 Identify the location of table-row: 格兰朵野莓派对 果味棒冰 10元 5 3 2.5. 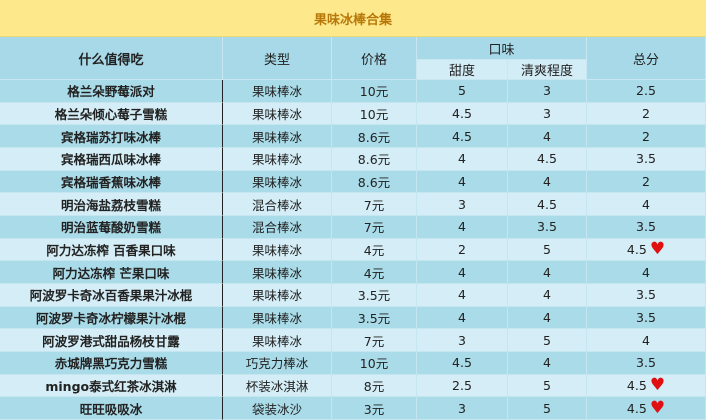
(353, 91).